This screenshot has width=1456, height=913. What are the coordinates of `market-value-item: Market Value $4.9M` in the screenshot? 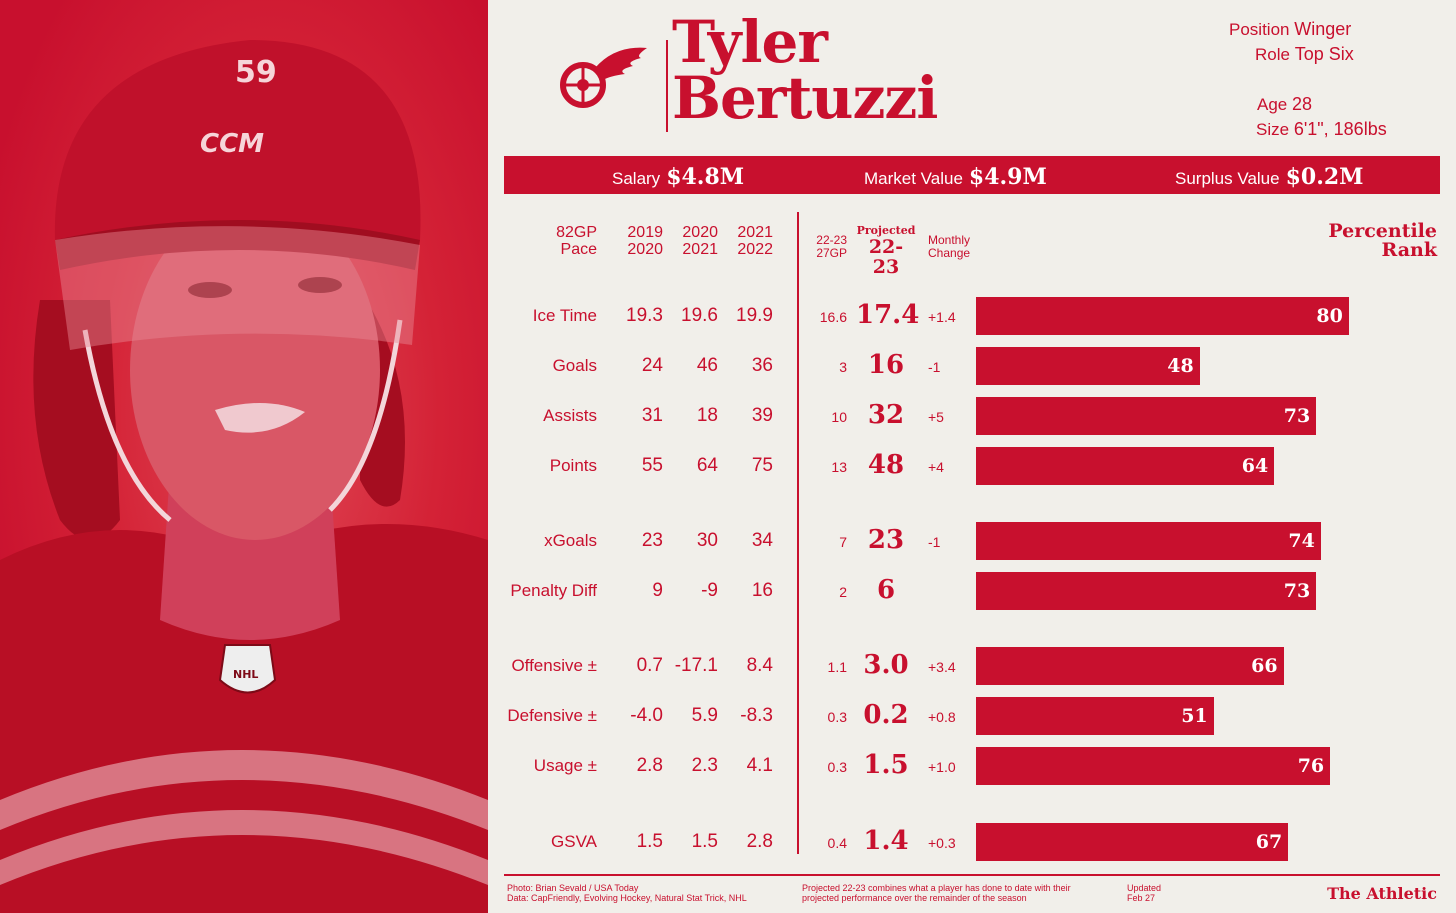 It's located at (955, 175).